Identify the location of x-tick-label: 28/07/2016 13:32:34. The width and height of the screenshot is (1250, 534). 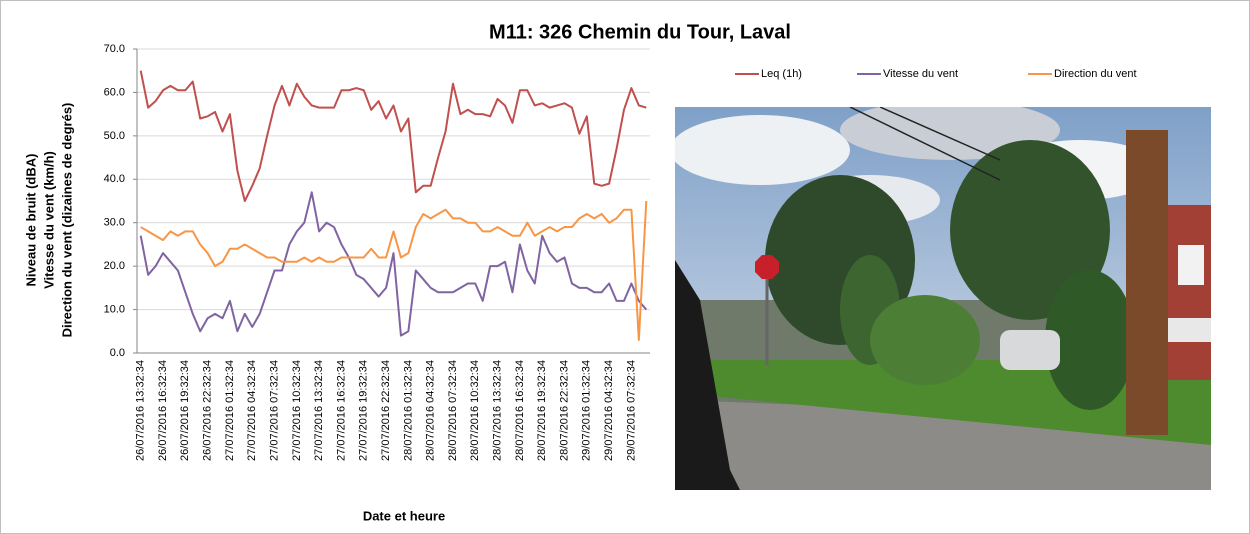
(497, 410).